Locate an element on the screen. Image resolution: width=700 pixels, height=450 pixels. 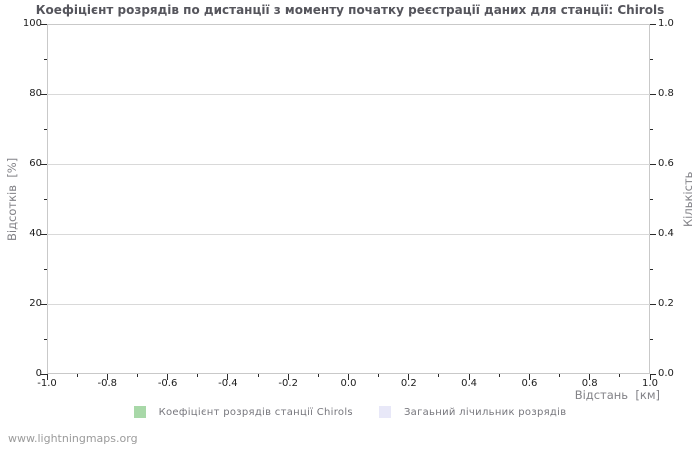
x-tick-label: 0.0 is located at coordinates (348, 383).